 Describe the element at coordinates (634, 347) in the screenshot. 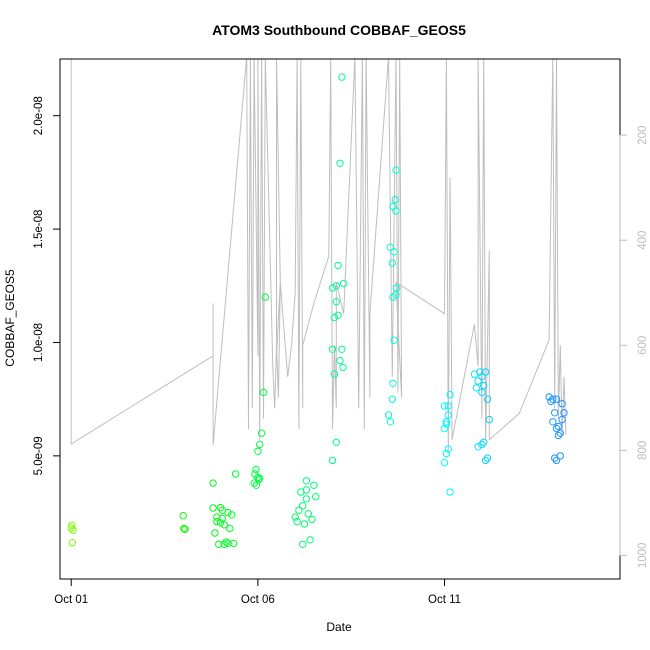

I see `y2-axis: 200 400 600 800 1000` at that location.